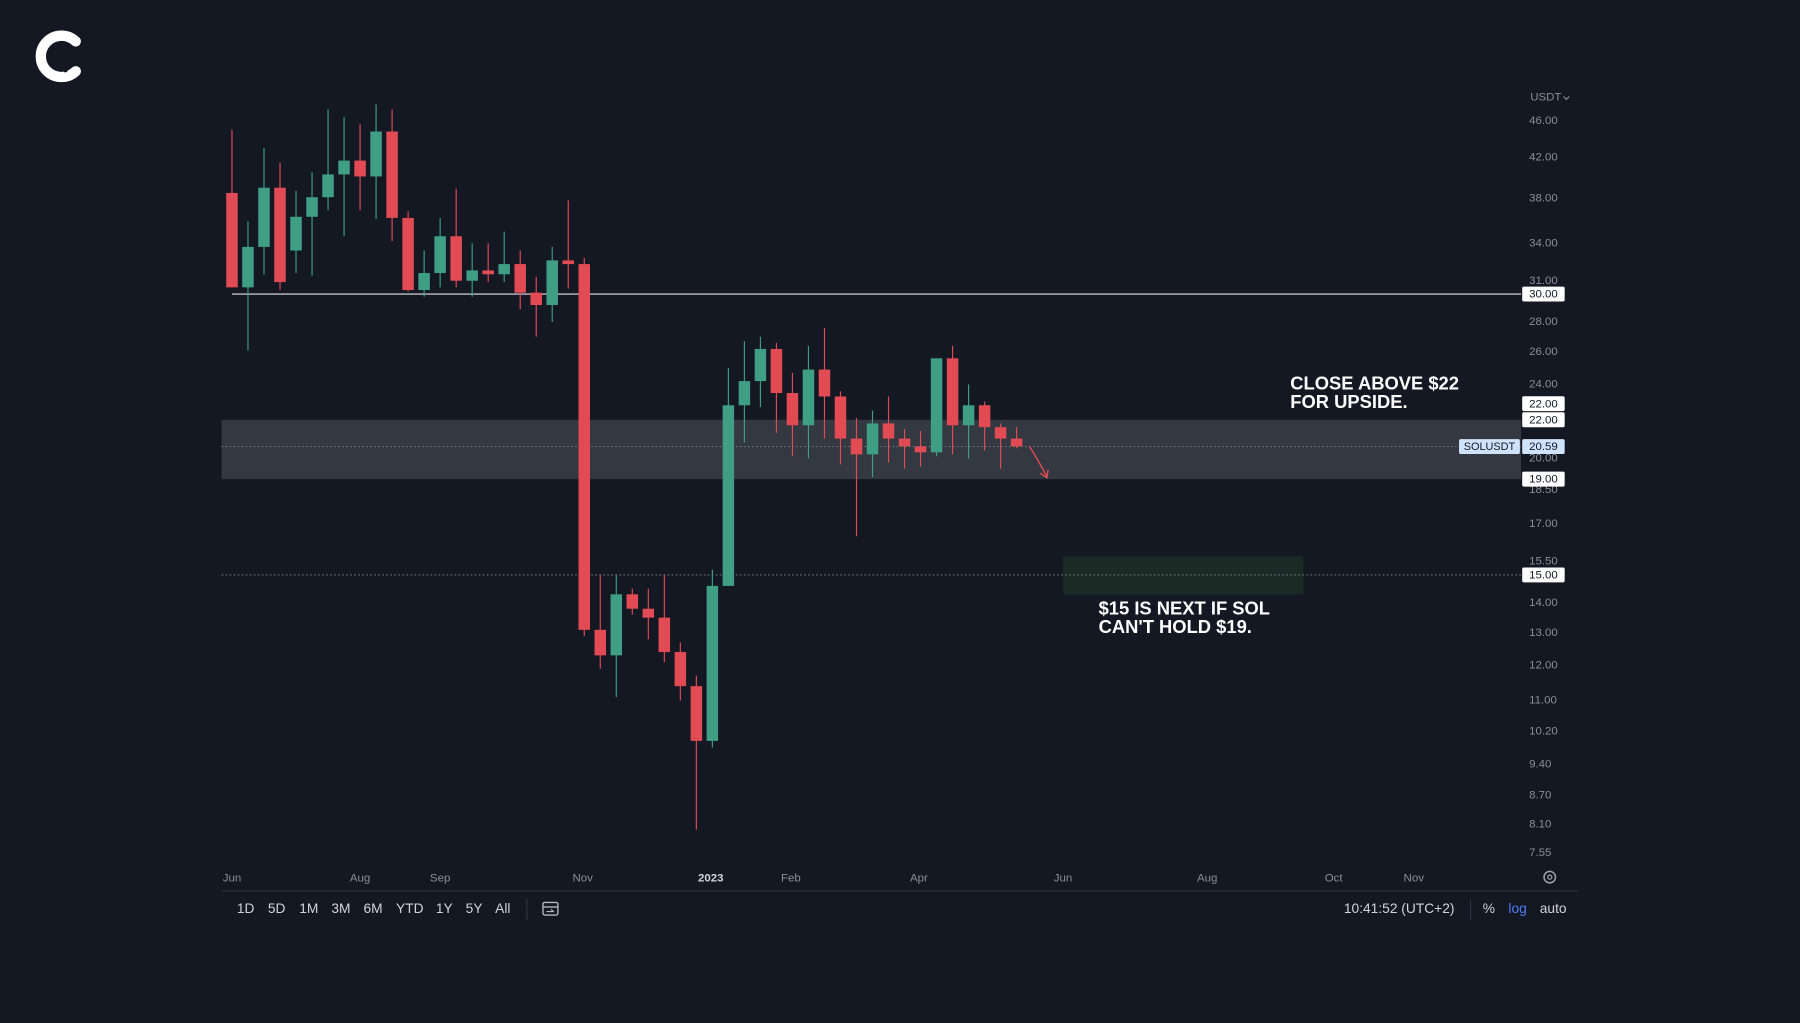  What do you see at coordinates (58, 56) in the screenshot?
I see `logo` at bounding box center [58, 56].